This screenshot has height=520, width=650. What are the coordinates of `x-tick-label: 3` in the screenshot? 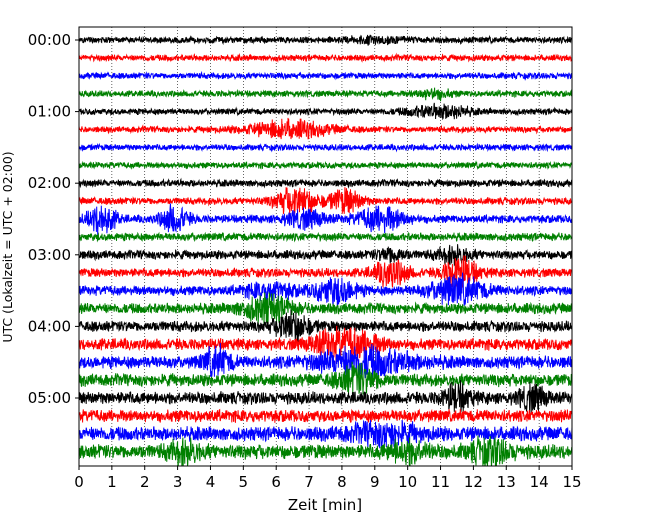 It's located at (178, 482).